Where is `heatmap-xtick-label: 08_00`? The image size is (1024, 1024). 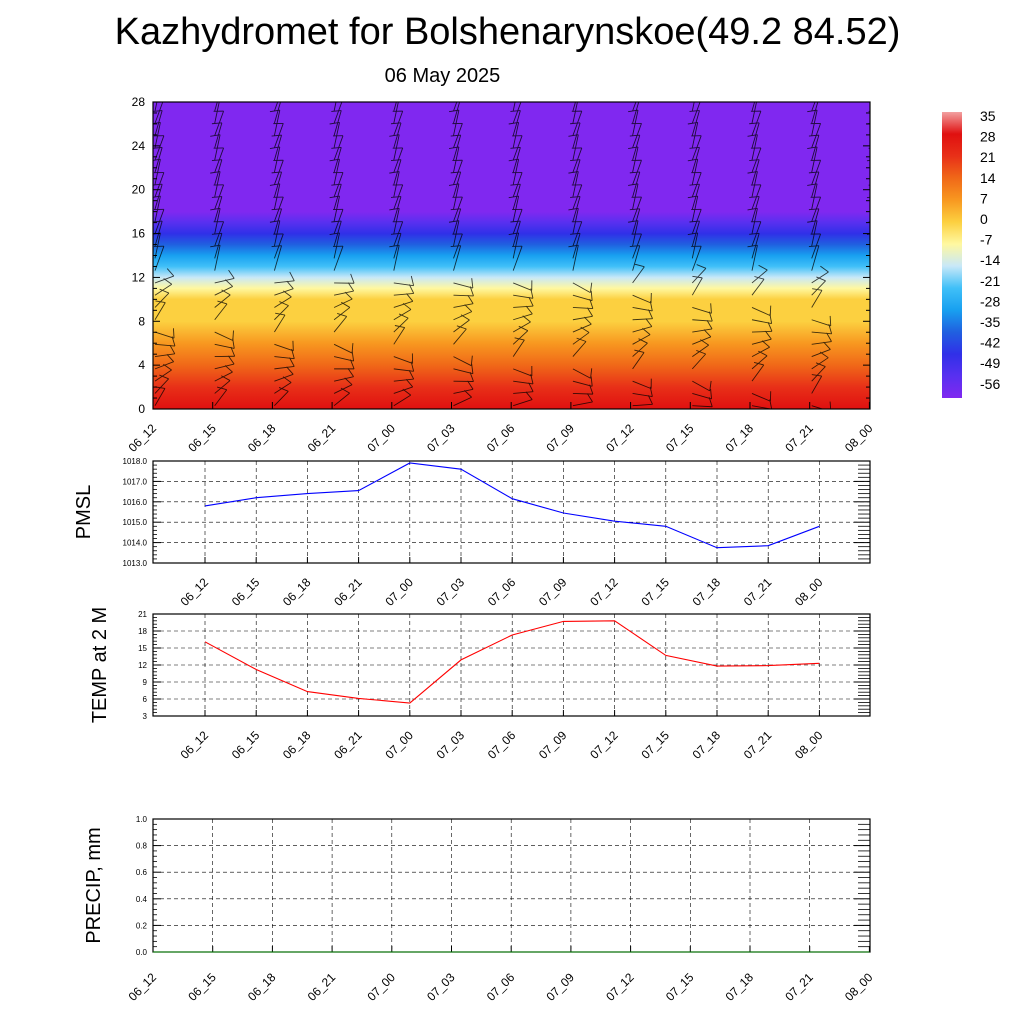 heatmap-xtick-label: 08_00 is located at coordinates (859, 438).